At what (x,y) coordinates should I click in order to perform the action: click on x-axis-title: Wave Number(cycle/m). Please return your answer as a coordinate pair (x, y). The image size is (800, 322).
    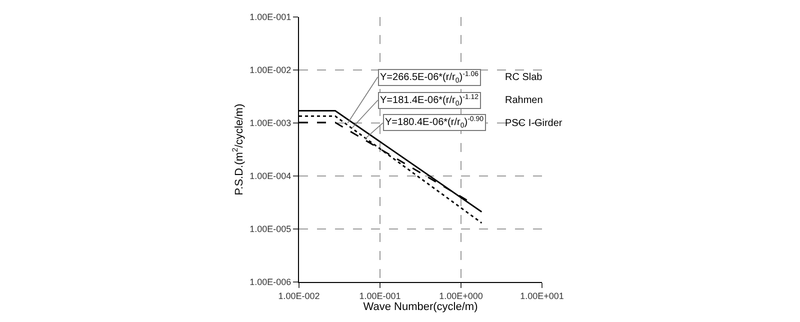
    Looking at the image, I should click on (420, 307).